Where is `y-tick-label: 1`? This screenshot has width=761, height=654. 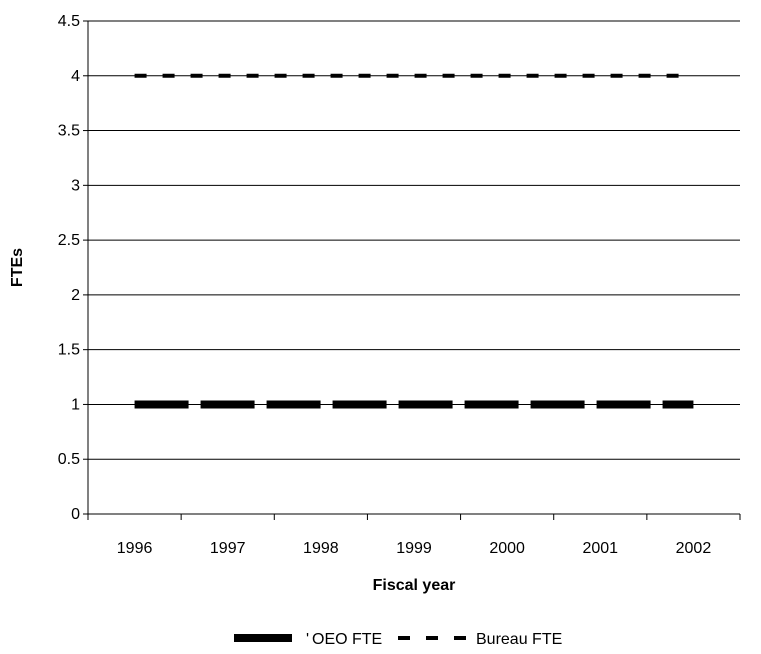 y-tick-label: 1 is located at coordinates (75, 404).